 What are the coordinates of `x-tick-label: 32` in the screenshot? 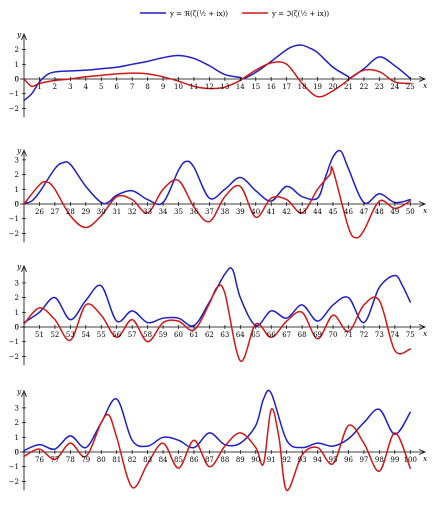 It's located at (132, 212).